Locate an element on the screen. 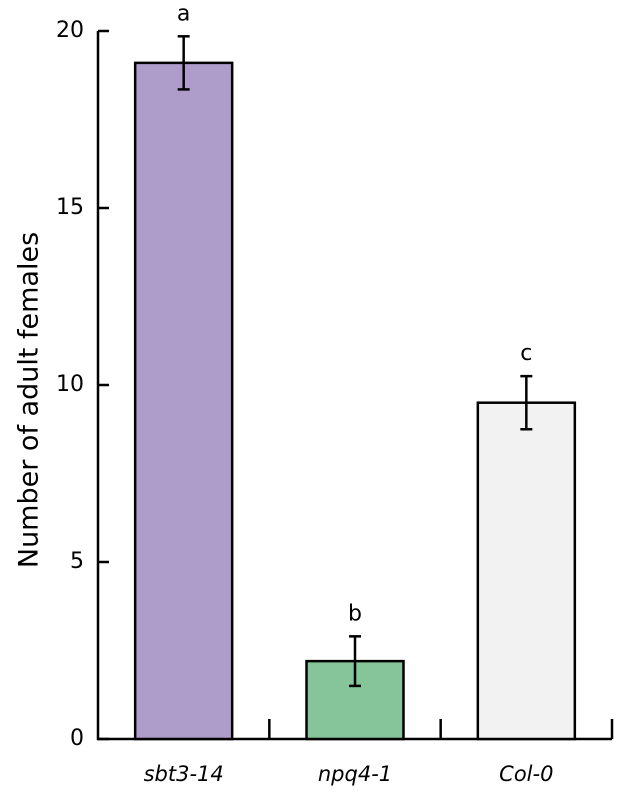 This screenshot has height=800, width=620. significance-letter: c is located at coordinates (526, 353).